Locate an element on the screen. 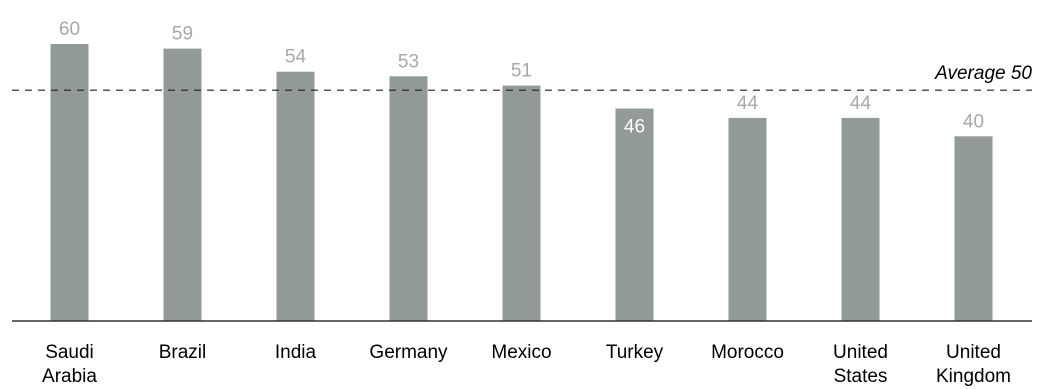 The width and height of the screenshot is (1043, 389). data-label: 54 is located at coordinates (296, 57).